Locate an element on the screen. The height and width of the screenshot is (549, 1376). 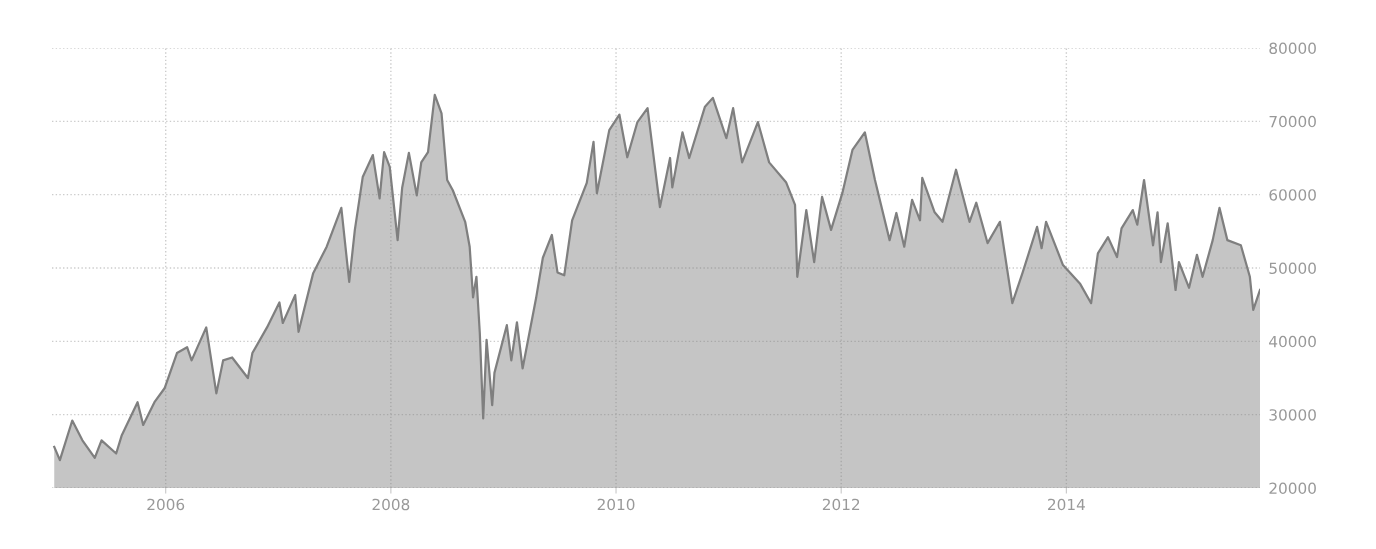
x-tick-label: 2010 is located at coordinates (616, 504).